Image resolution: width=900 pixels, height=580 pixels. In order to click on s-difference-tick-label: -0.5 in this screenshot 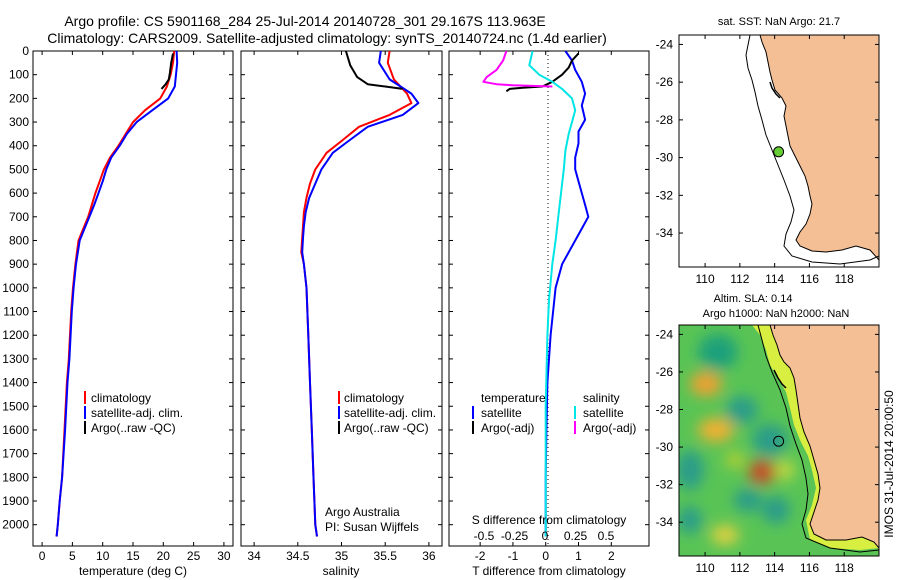, I will do `click(484, 536)`.